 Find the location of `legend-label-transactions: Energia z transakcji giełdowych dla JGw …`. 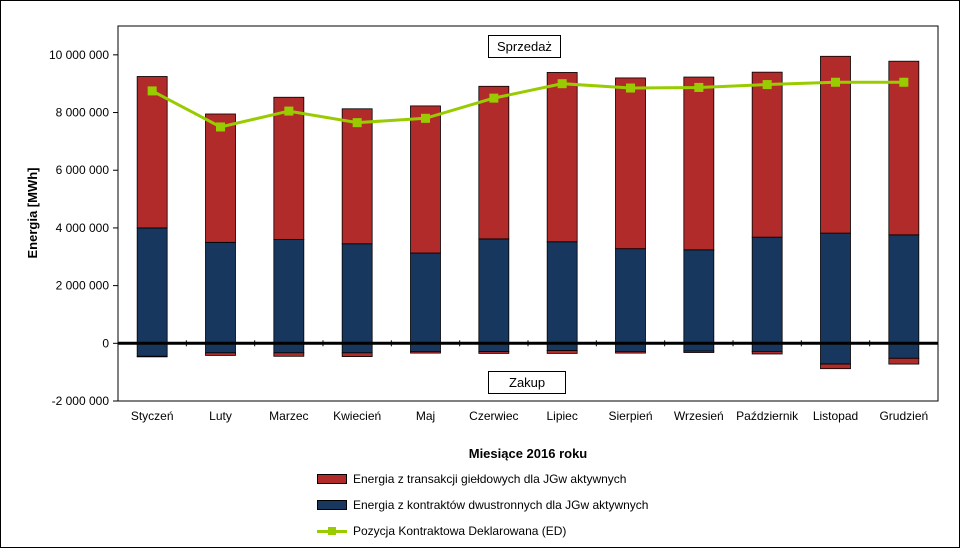

legend-label-transactions: Energia z transakcji giełdowych dla JGw … is located at coordinates (490, 479).